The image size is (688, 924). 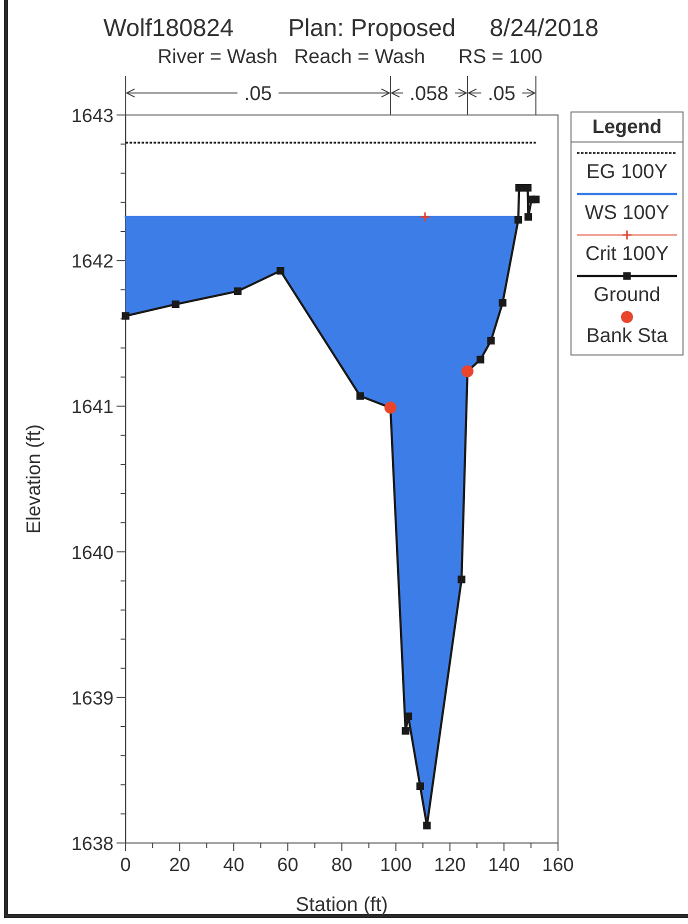 What do you see at coordinates (396, 865) in the screenshot?
I see `x-tick-label: 100` at bounding box center [396, 865].